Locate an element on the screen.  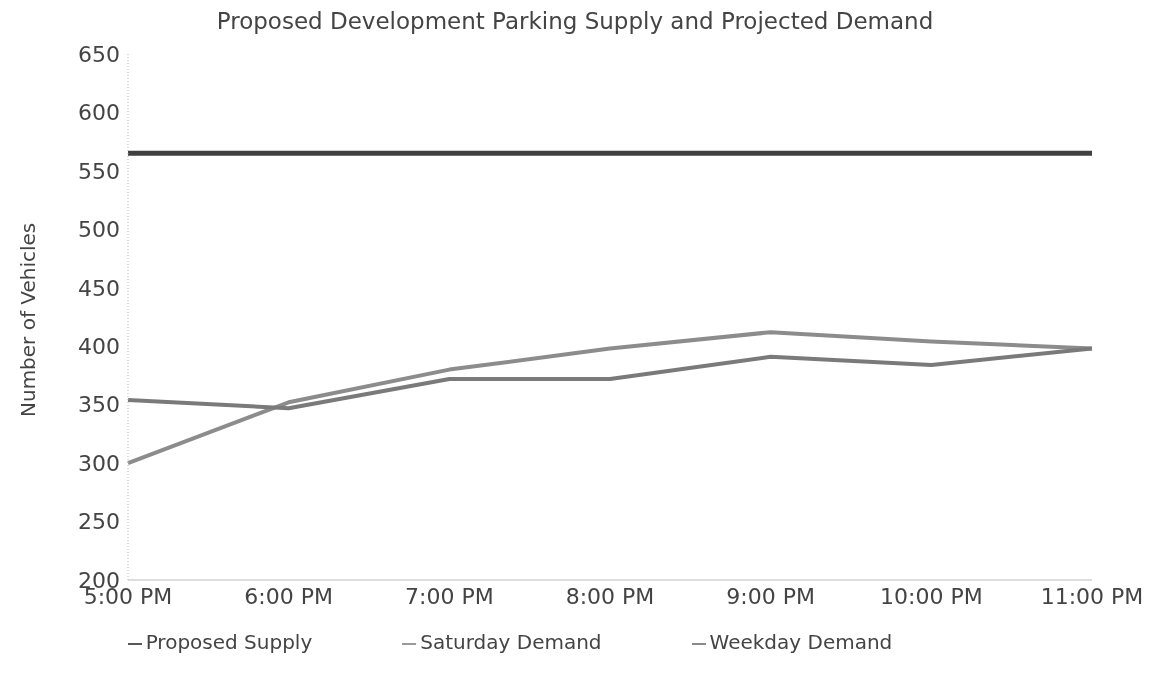
chart-title: Proposed Development Parking Supply and Projected Demand is located at coordinates (575, 21).